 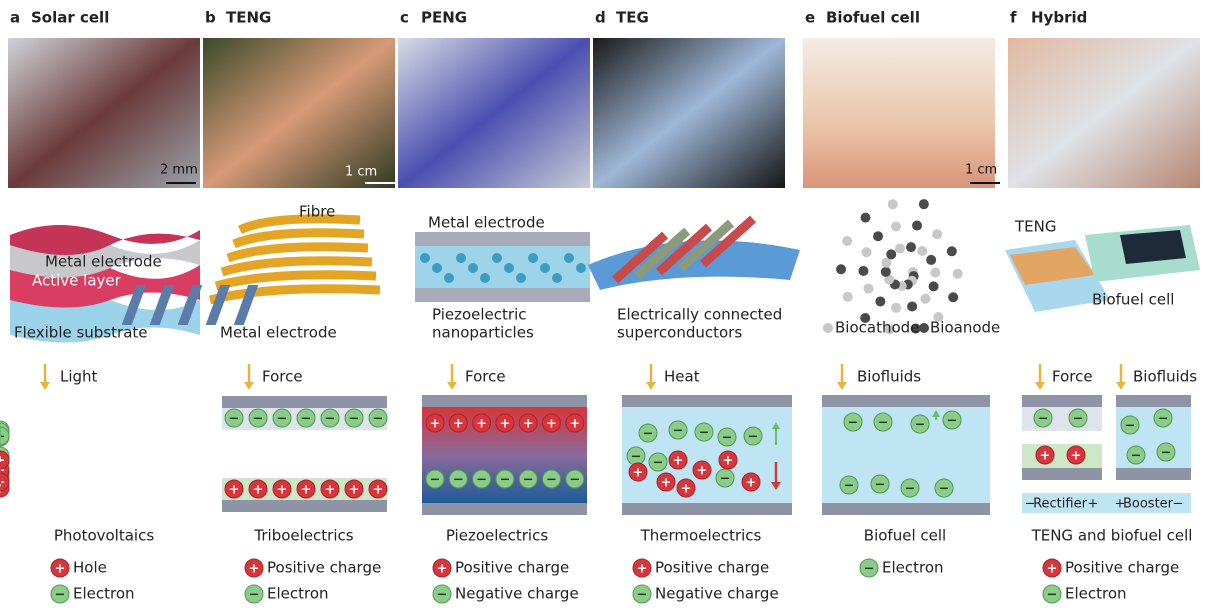 What do you see at coordinates (873, 18) in the screenshot?
I see `panel-title: Biofuel cell` at bounding box center [873, 18].